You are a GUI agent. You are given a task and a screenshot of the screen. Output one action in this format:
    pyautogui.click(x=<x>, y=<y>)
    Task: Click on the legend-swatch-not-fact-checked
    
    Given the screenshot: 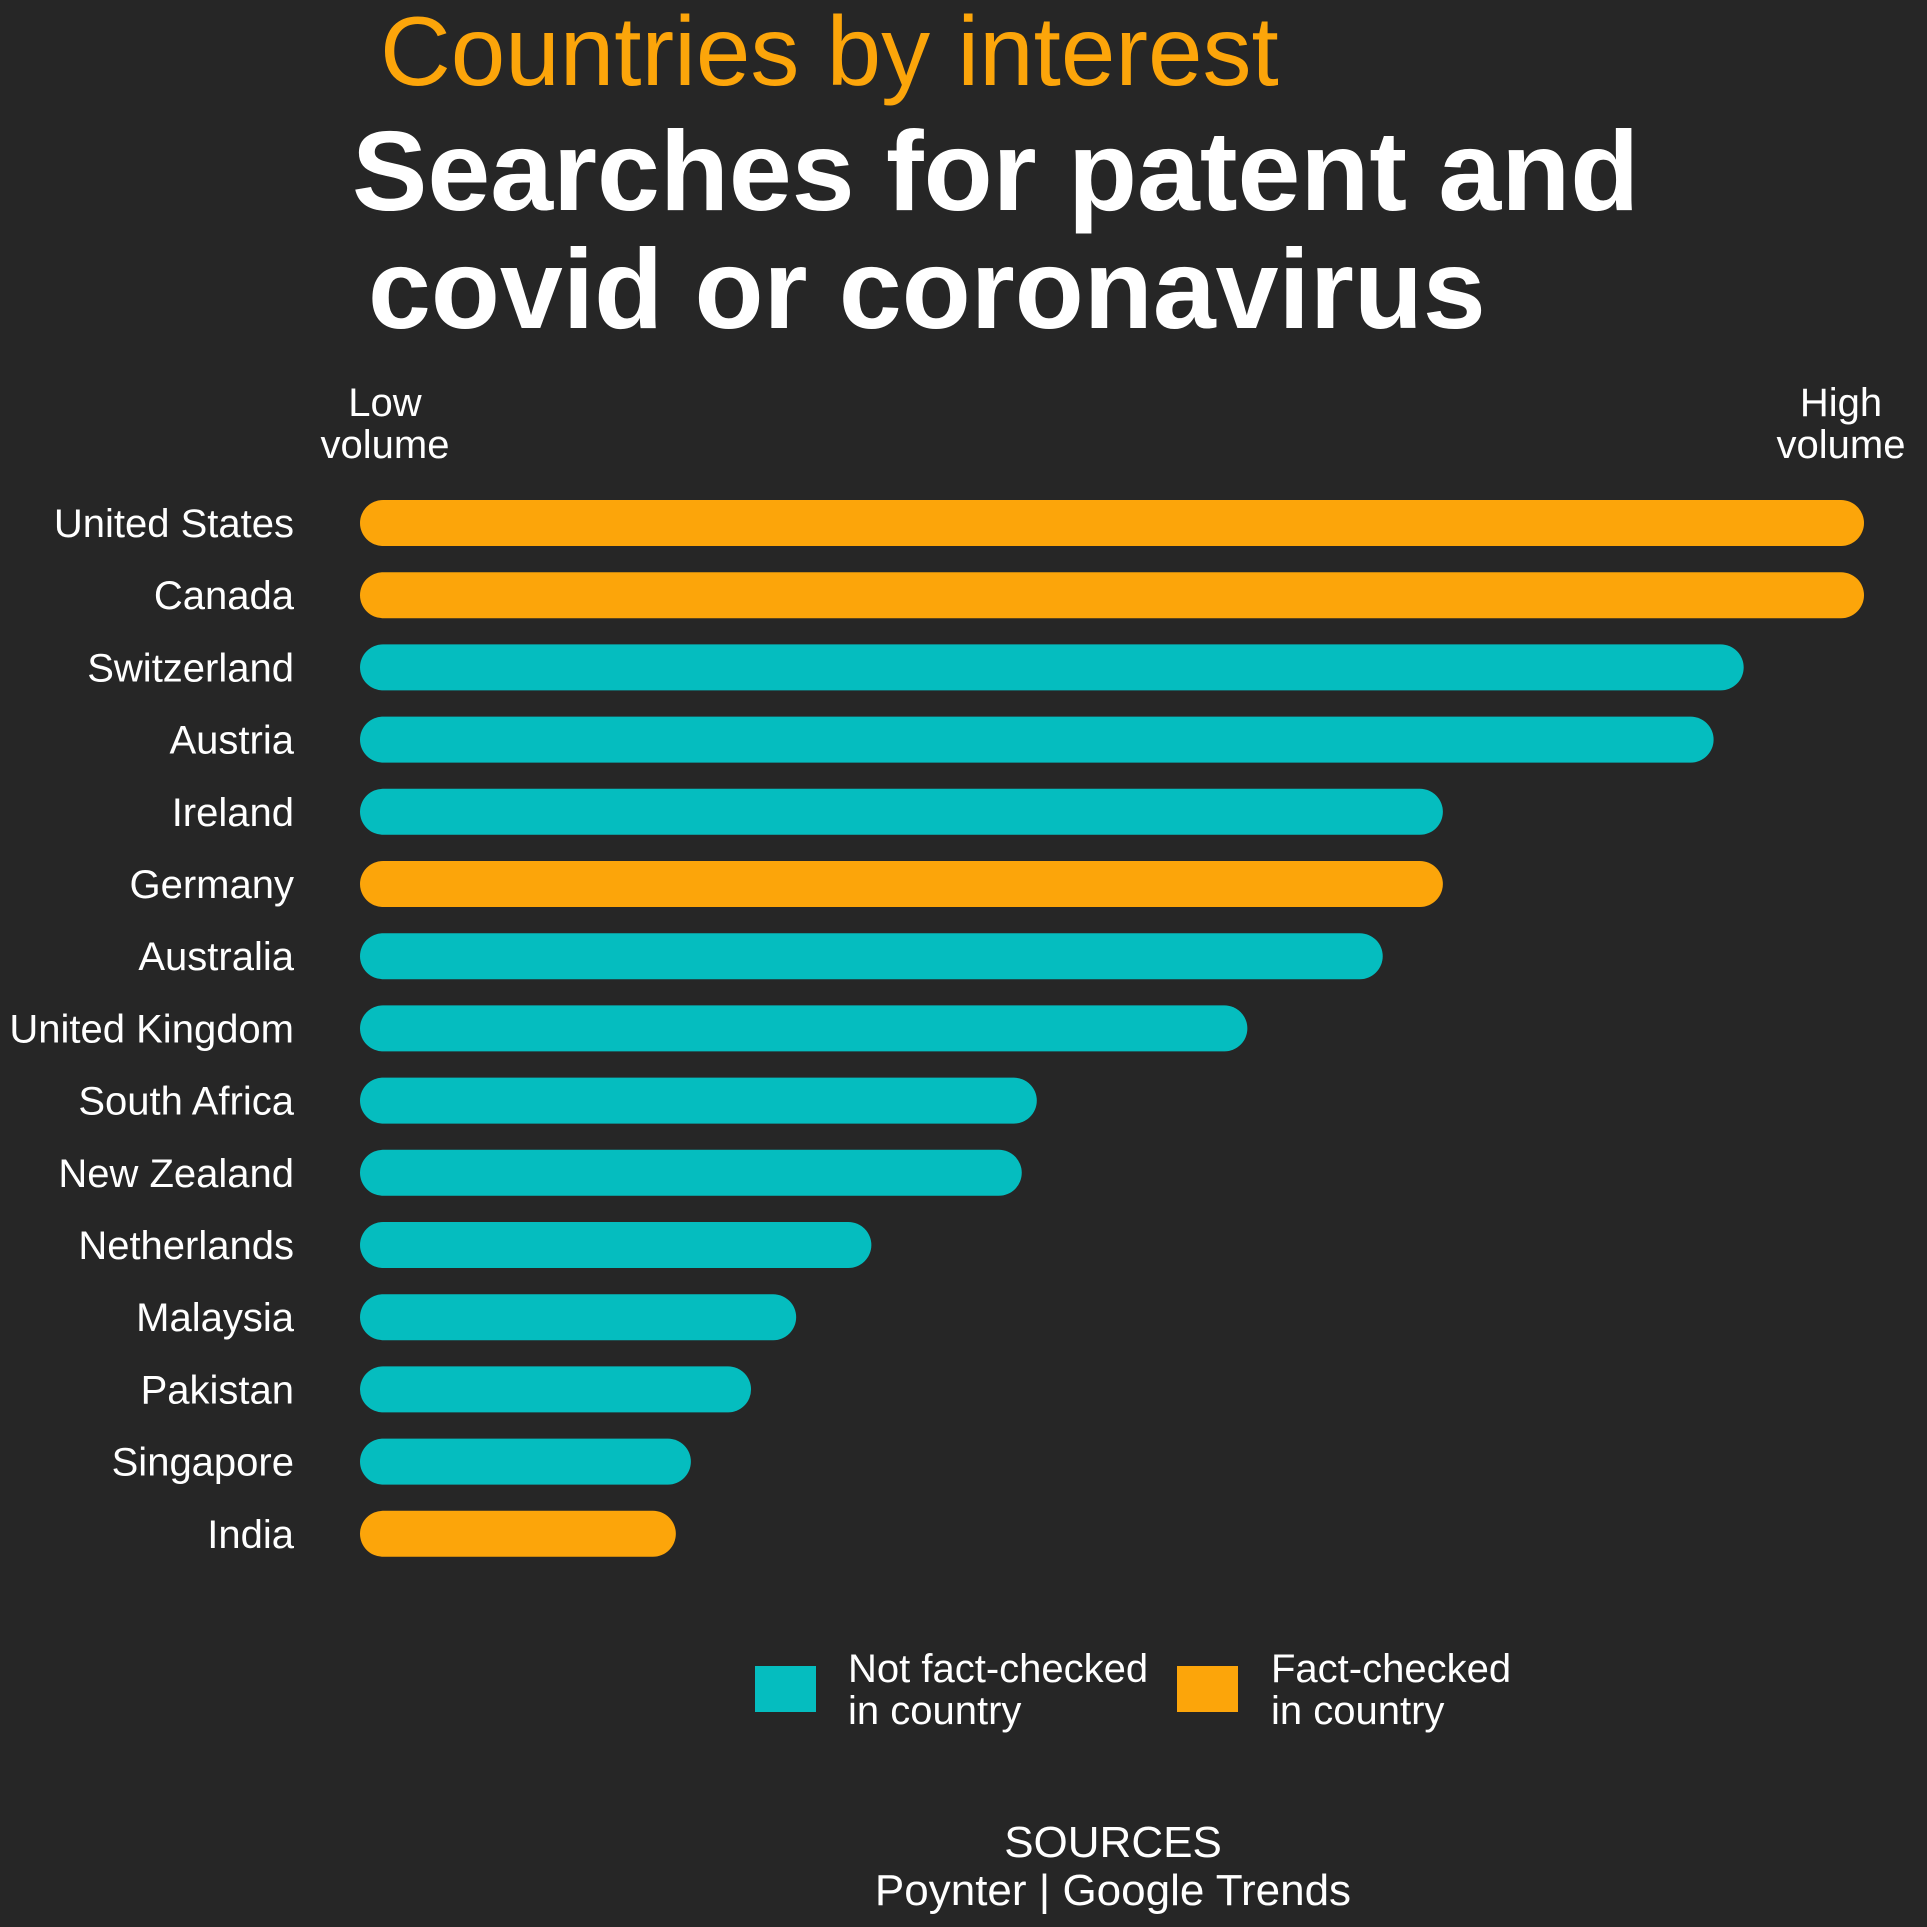 What is the action you would take?
    pyautogui.click(x=785, y=1689)
    